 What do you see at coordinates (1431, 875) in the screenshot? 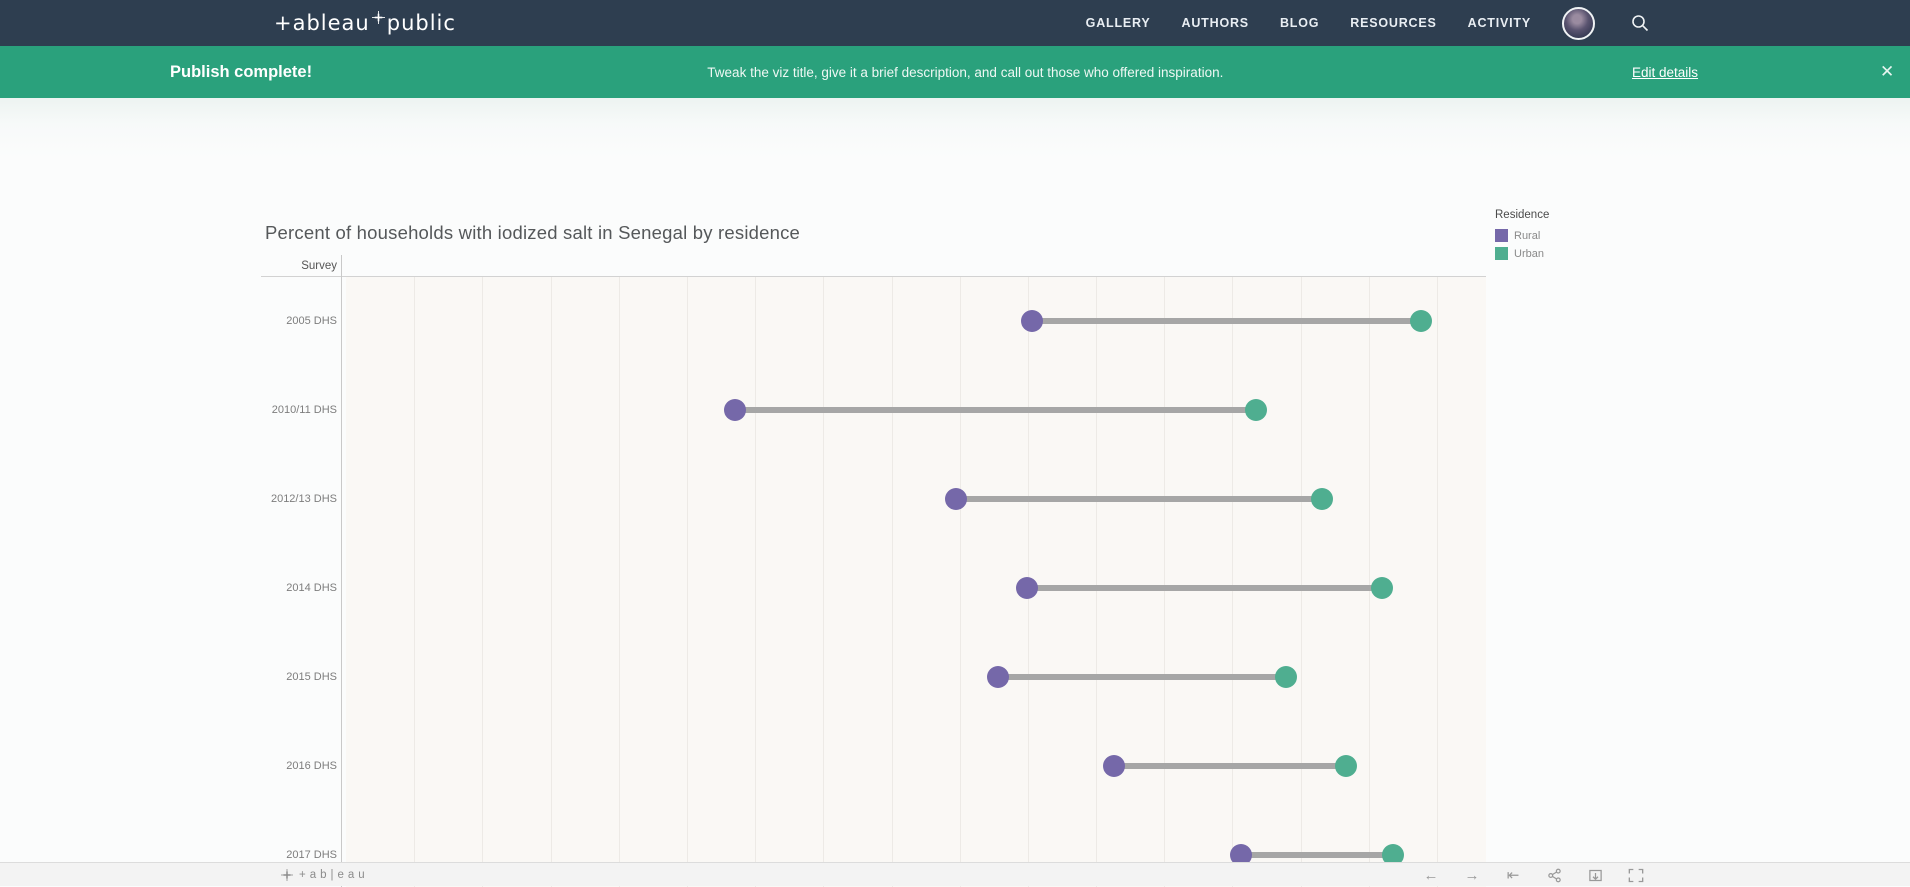
I see `undo-icon: ←` at bounding box center [1431, 875].